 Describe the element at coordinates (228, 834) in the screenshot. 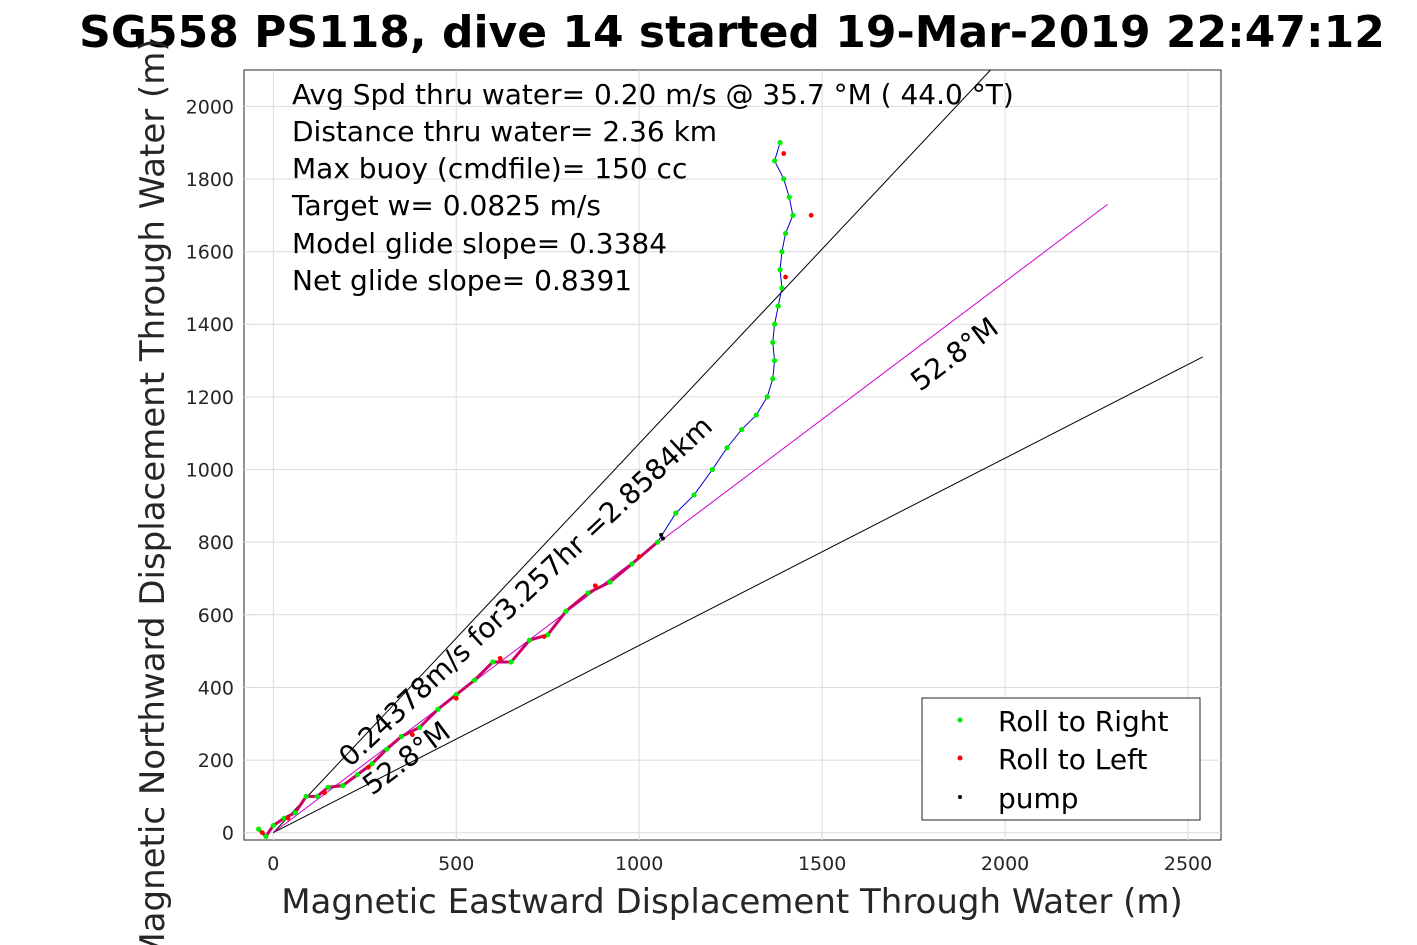

I see `y-tick-label: 0` at that location.